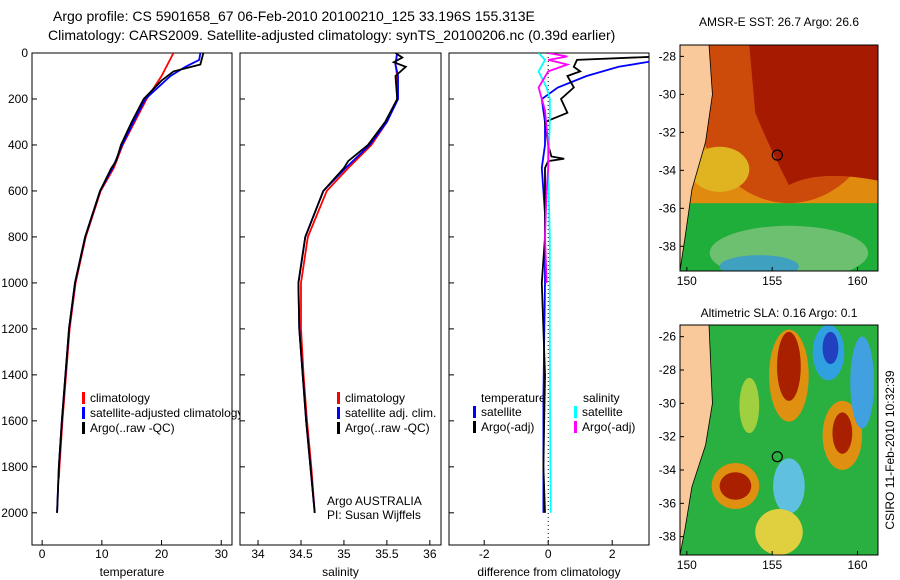  What do you see at coordinates (166, 413) in the screenshot?
I see `legend-label: satellite-adjusted climatology` at bounding box center [166, 413].